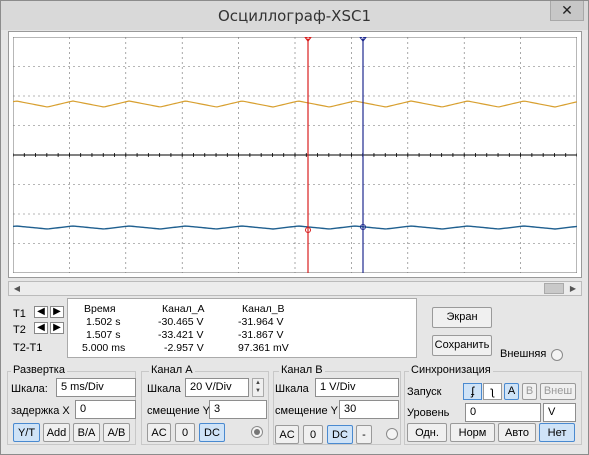 The width and height of the screenshot is (589, 455). What do you see at coordinates (116, 432) in the screenshot?
I see `mode-ab-button: A/B` at bounding box center [116, 432].